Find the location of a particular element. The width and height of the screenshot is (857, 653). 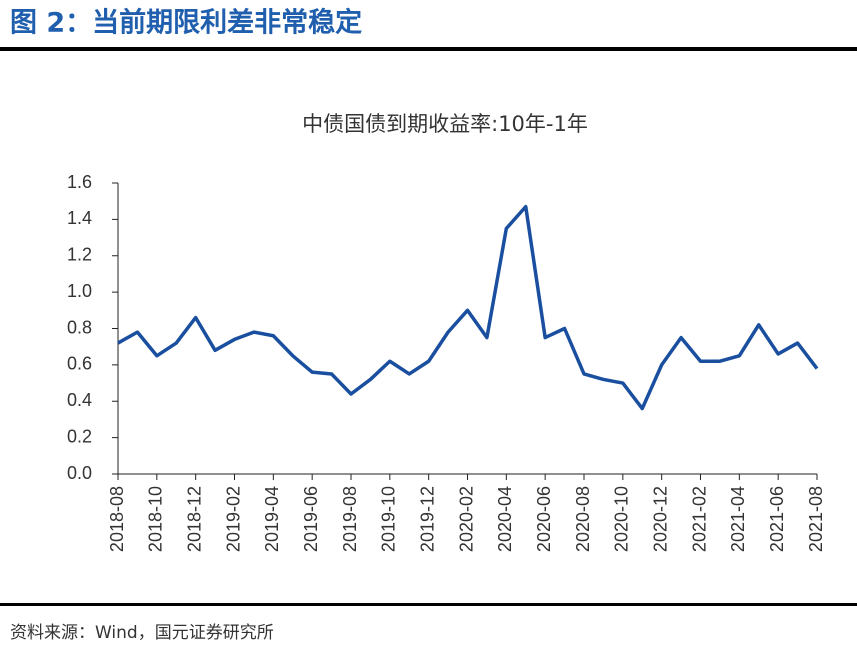

x-tick-label: 2021-08 is located at coordinates (816, 519).